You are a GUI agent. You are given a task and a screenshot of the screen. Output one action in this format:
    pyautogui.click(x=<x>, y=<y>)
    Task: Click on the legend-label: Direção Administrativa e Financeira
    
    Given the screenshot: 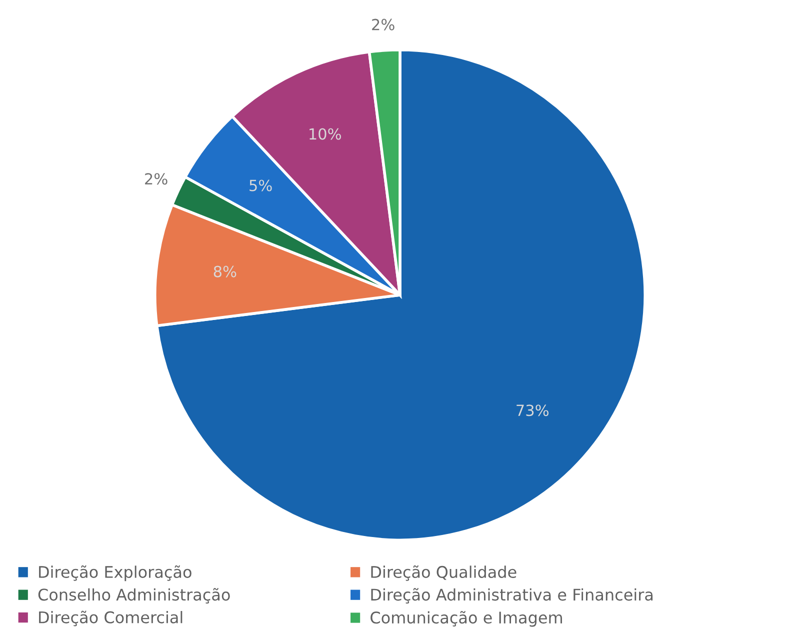 What is the action you would take?
    pyautogui.click(x=512, y=596)
    